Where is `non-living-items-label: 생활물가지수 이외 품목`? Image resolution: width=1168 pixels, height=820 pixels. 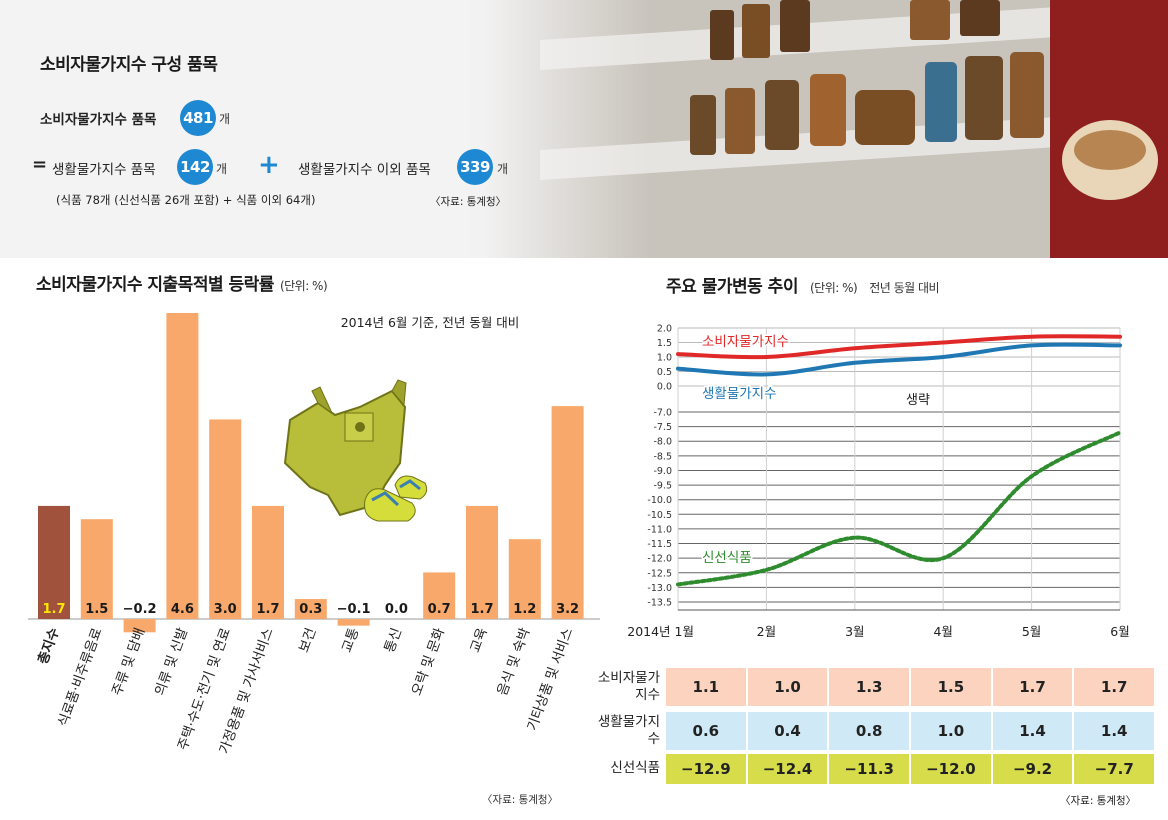 non-living-items-label: 생활물가지수 이외 품목 is located at coordinates (364, 170).